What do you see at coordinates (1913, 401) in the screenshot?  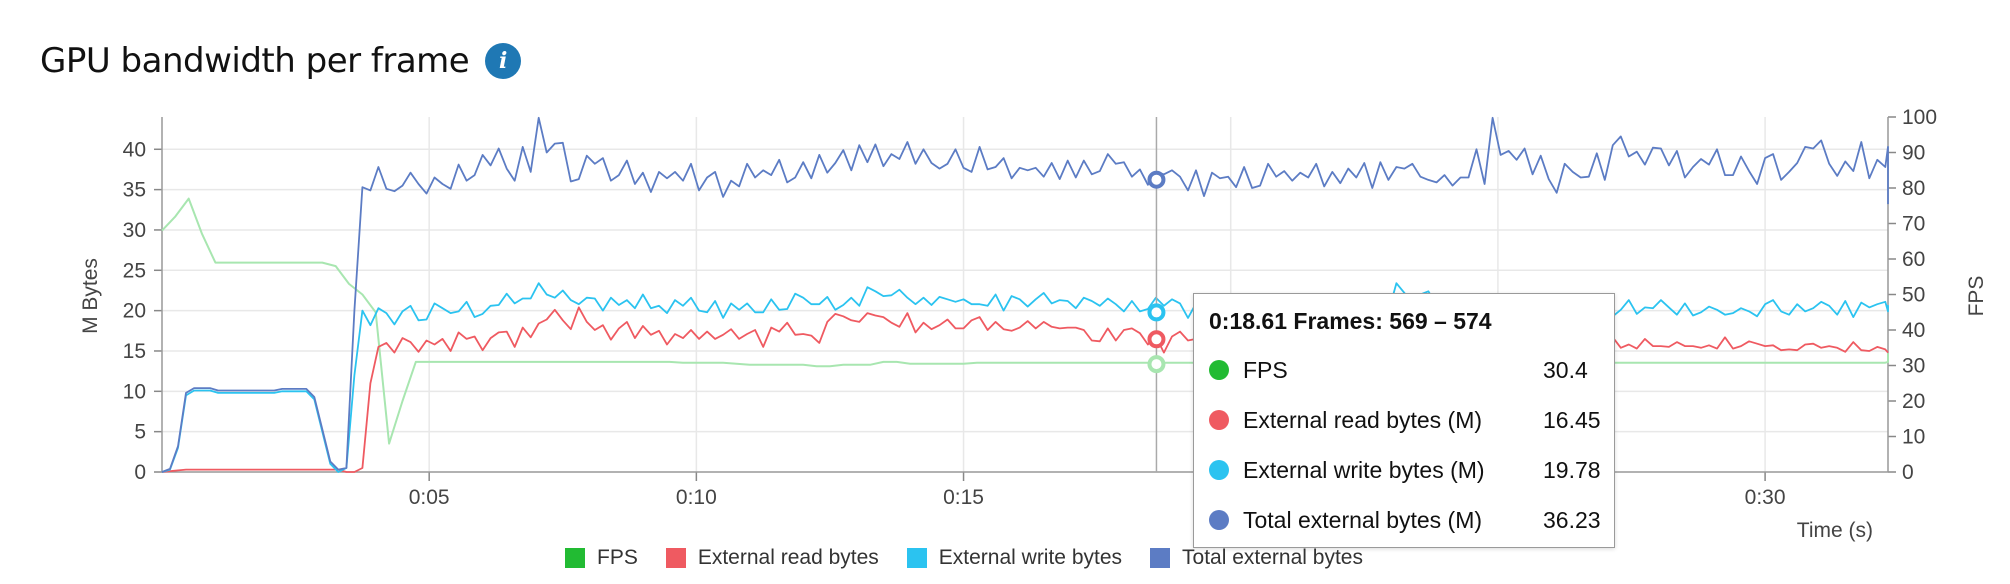 I see `y2-tick-label: 20` at bounding box center [1913, 401].